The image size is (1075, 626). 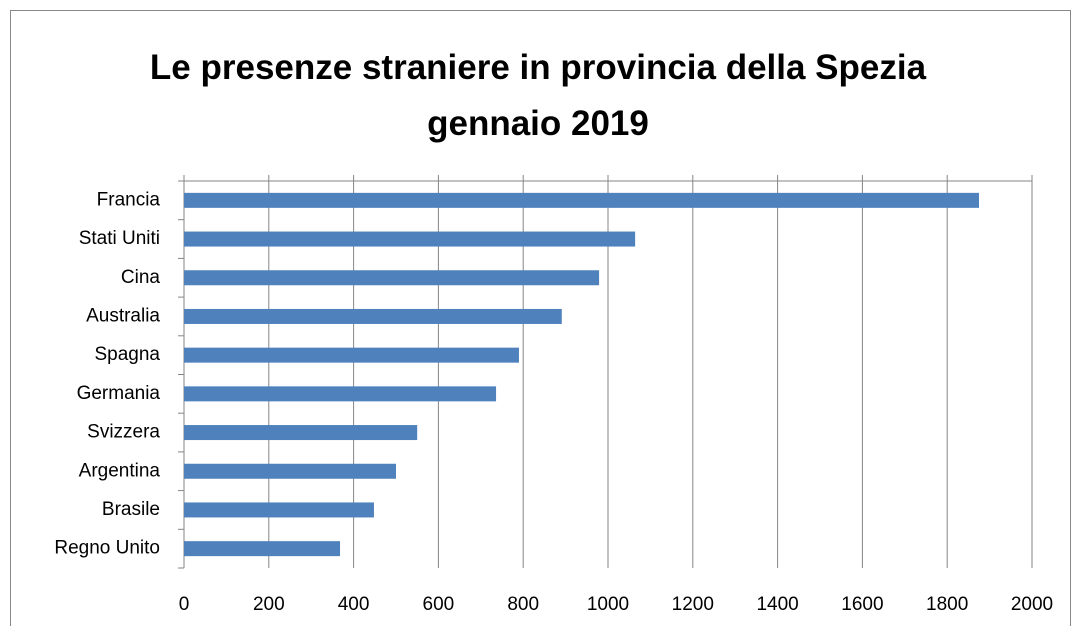 What do you see at coordinates (862, 604) in the screenshot?
I see `x-tick-label: 1600` at bounding box center [862, 604].